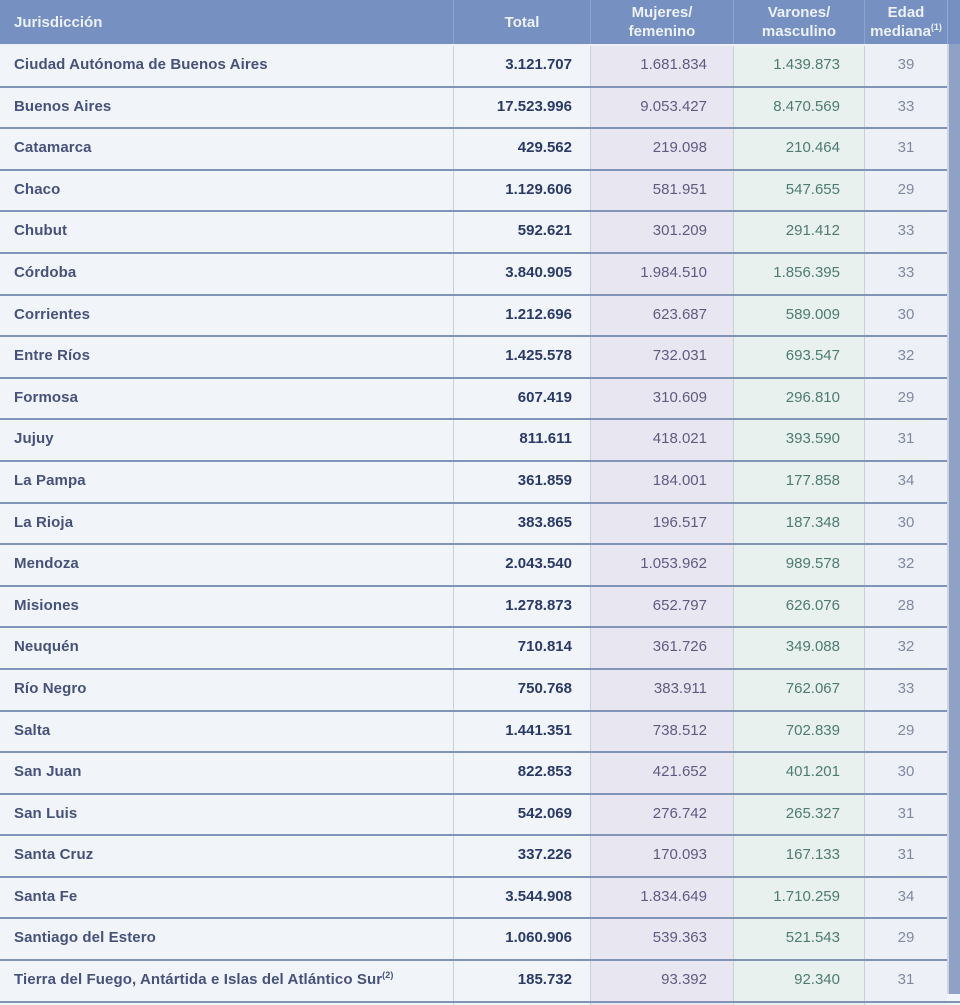 The image size is (960, 1005). I want to click on cell-varones: 92.340, so click(798, 981).